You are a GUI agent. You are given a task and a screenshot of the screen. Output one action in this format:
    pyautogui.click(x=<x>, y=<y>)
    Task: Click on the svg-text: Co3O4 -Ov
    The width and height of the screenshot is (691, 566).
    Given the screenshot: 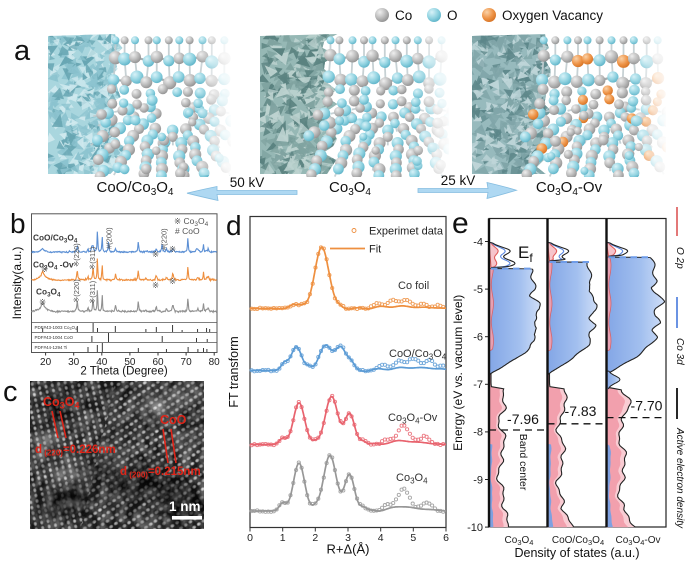 What is the action you would take?
    pyautogui.click(x=53, y=266)
    